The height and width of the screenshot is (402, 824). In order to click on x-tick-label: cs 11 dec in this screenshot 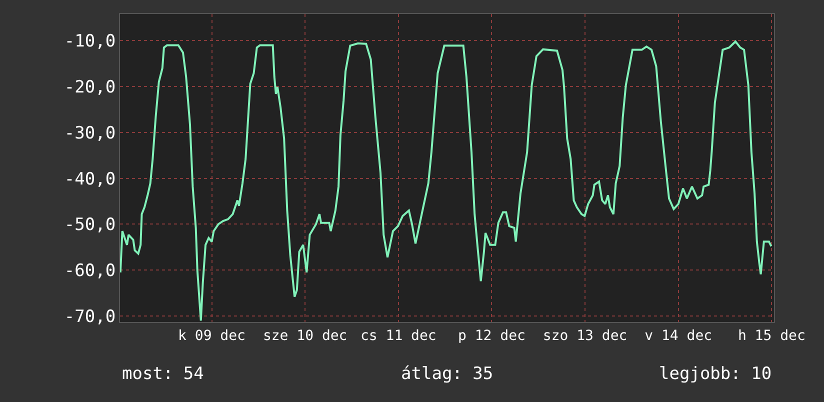, I will do `click(398, 336)`.